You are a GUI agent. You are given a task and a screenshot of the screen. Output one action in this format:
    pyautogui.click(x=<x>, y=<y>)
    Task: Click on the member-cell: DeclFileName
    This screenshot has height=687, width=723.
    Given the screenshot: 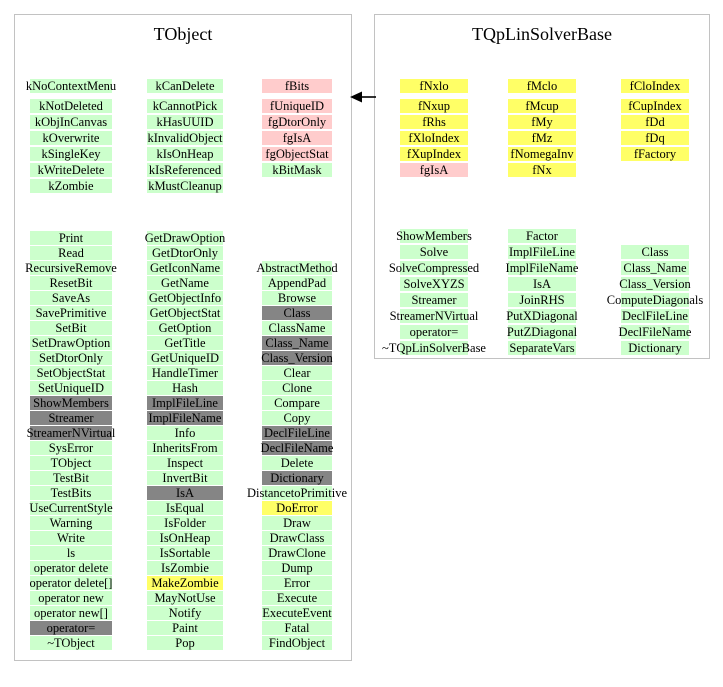 What is the action you would take?
    pyautogui.click(x=655, y=332)
    